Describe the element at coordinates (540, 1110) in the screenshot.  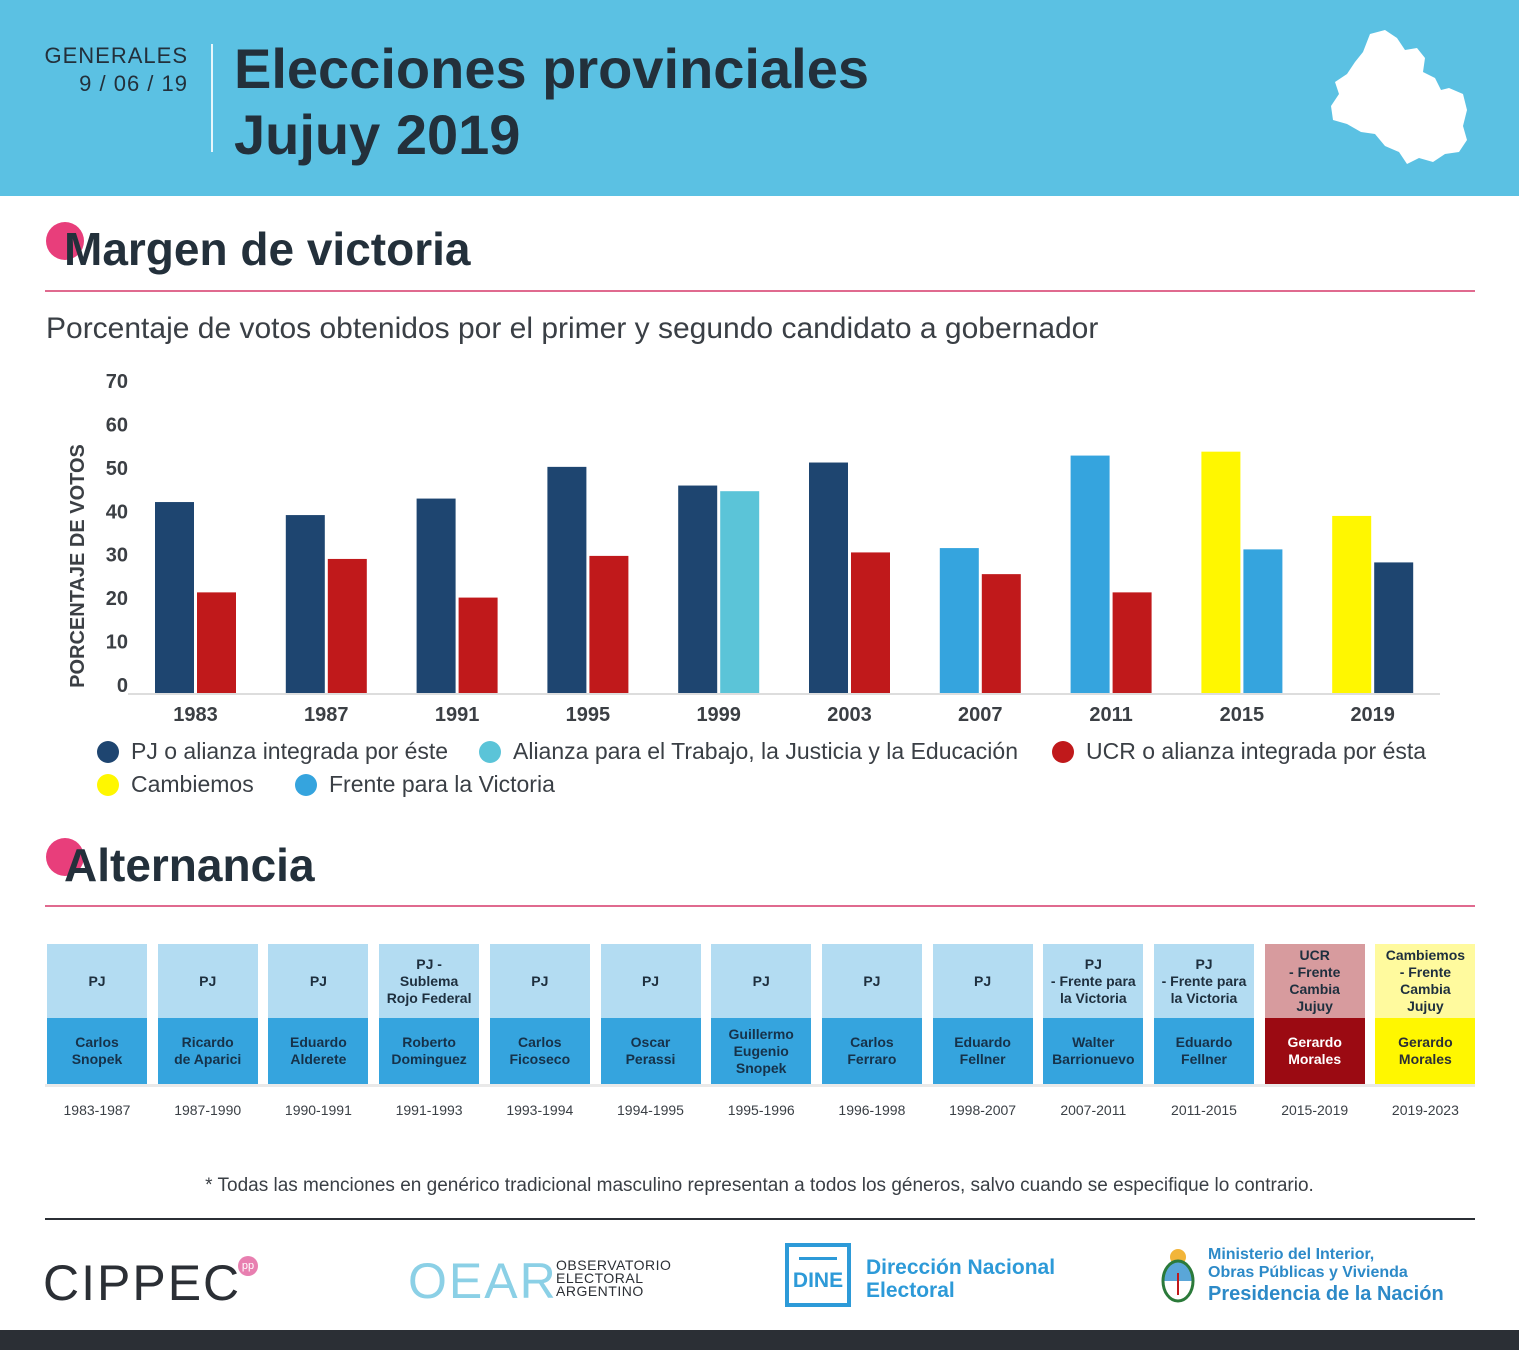
I see `governor-period: 1993-1994` at that location.